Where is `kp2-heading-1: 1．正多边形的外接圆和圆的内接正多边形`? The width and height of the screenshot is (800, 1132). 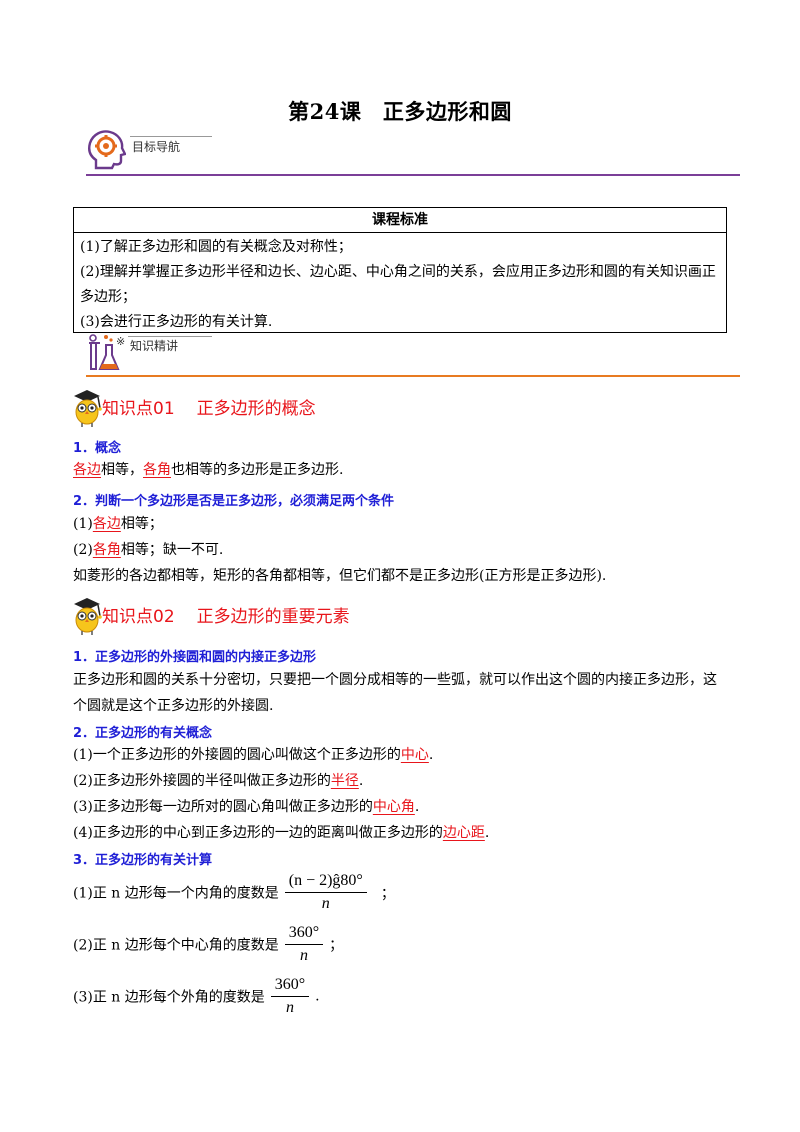 kp2-heading-1: 1．正多边形的外接圆和圆的内接正多边形 is located at coordinates (195, 657).